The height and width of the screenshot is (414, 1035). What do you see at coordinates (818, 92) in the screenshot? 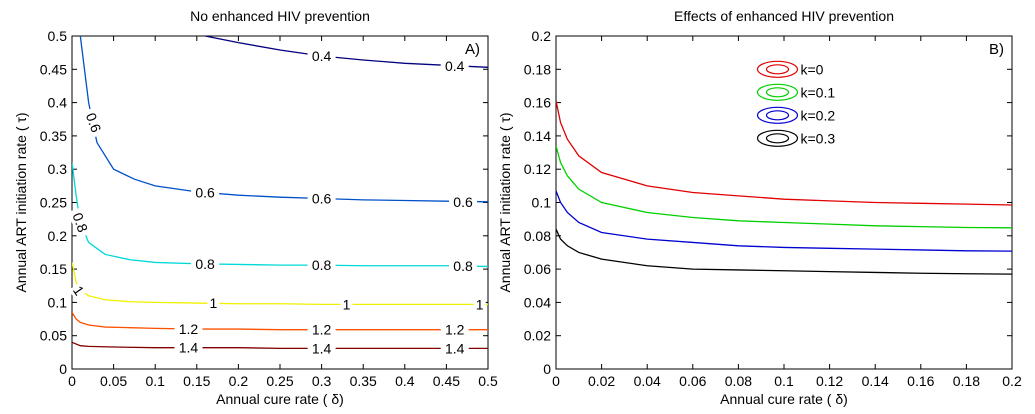
I see `legend-entry-label: k=0.1` at bounding box center [818, 92].